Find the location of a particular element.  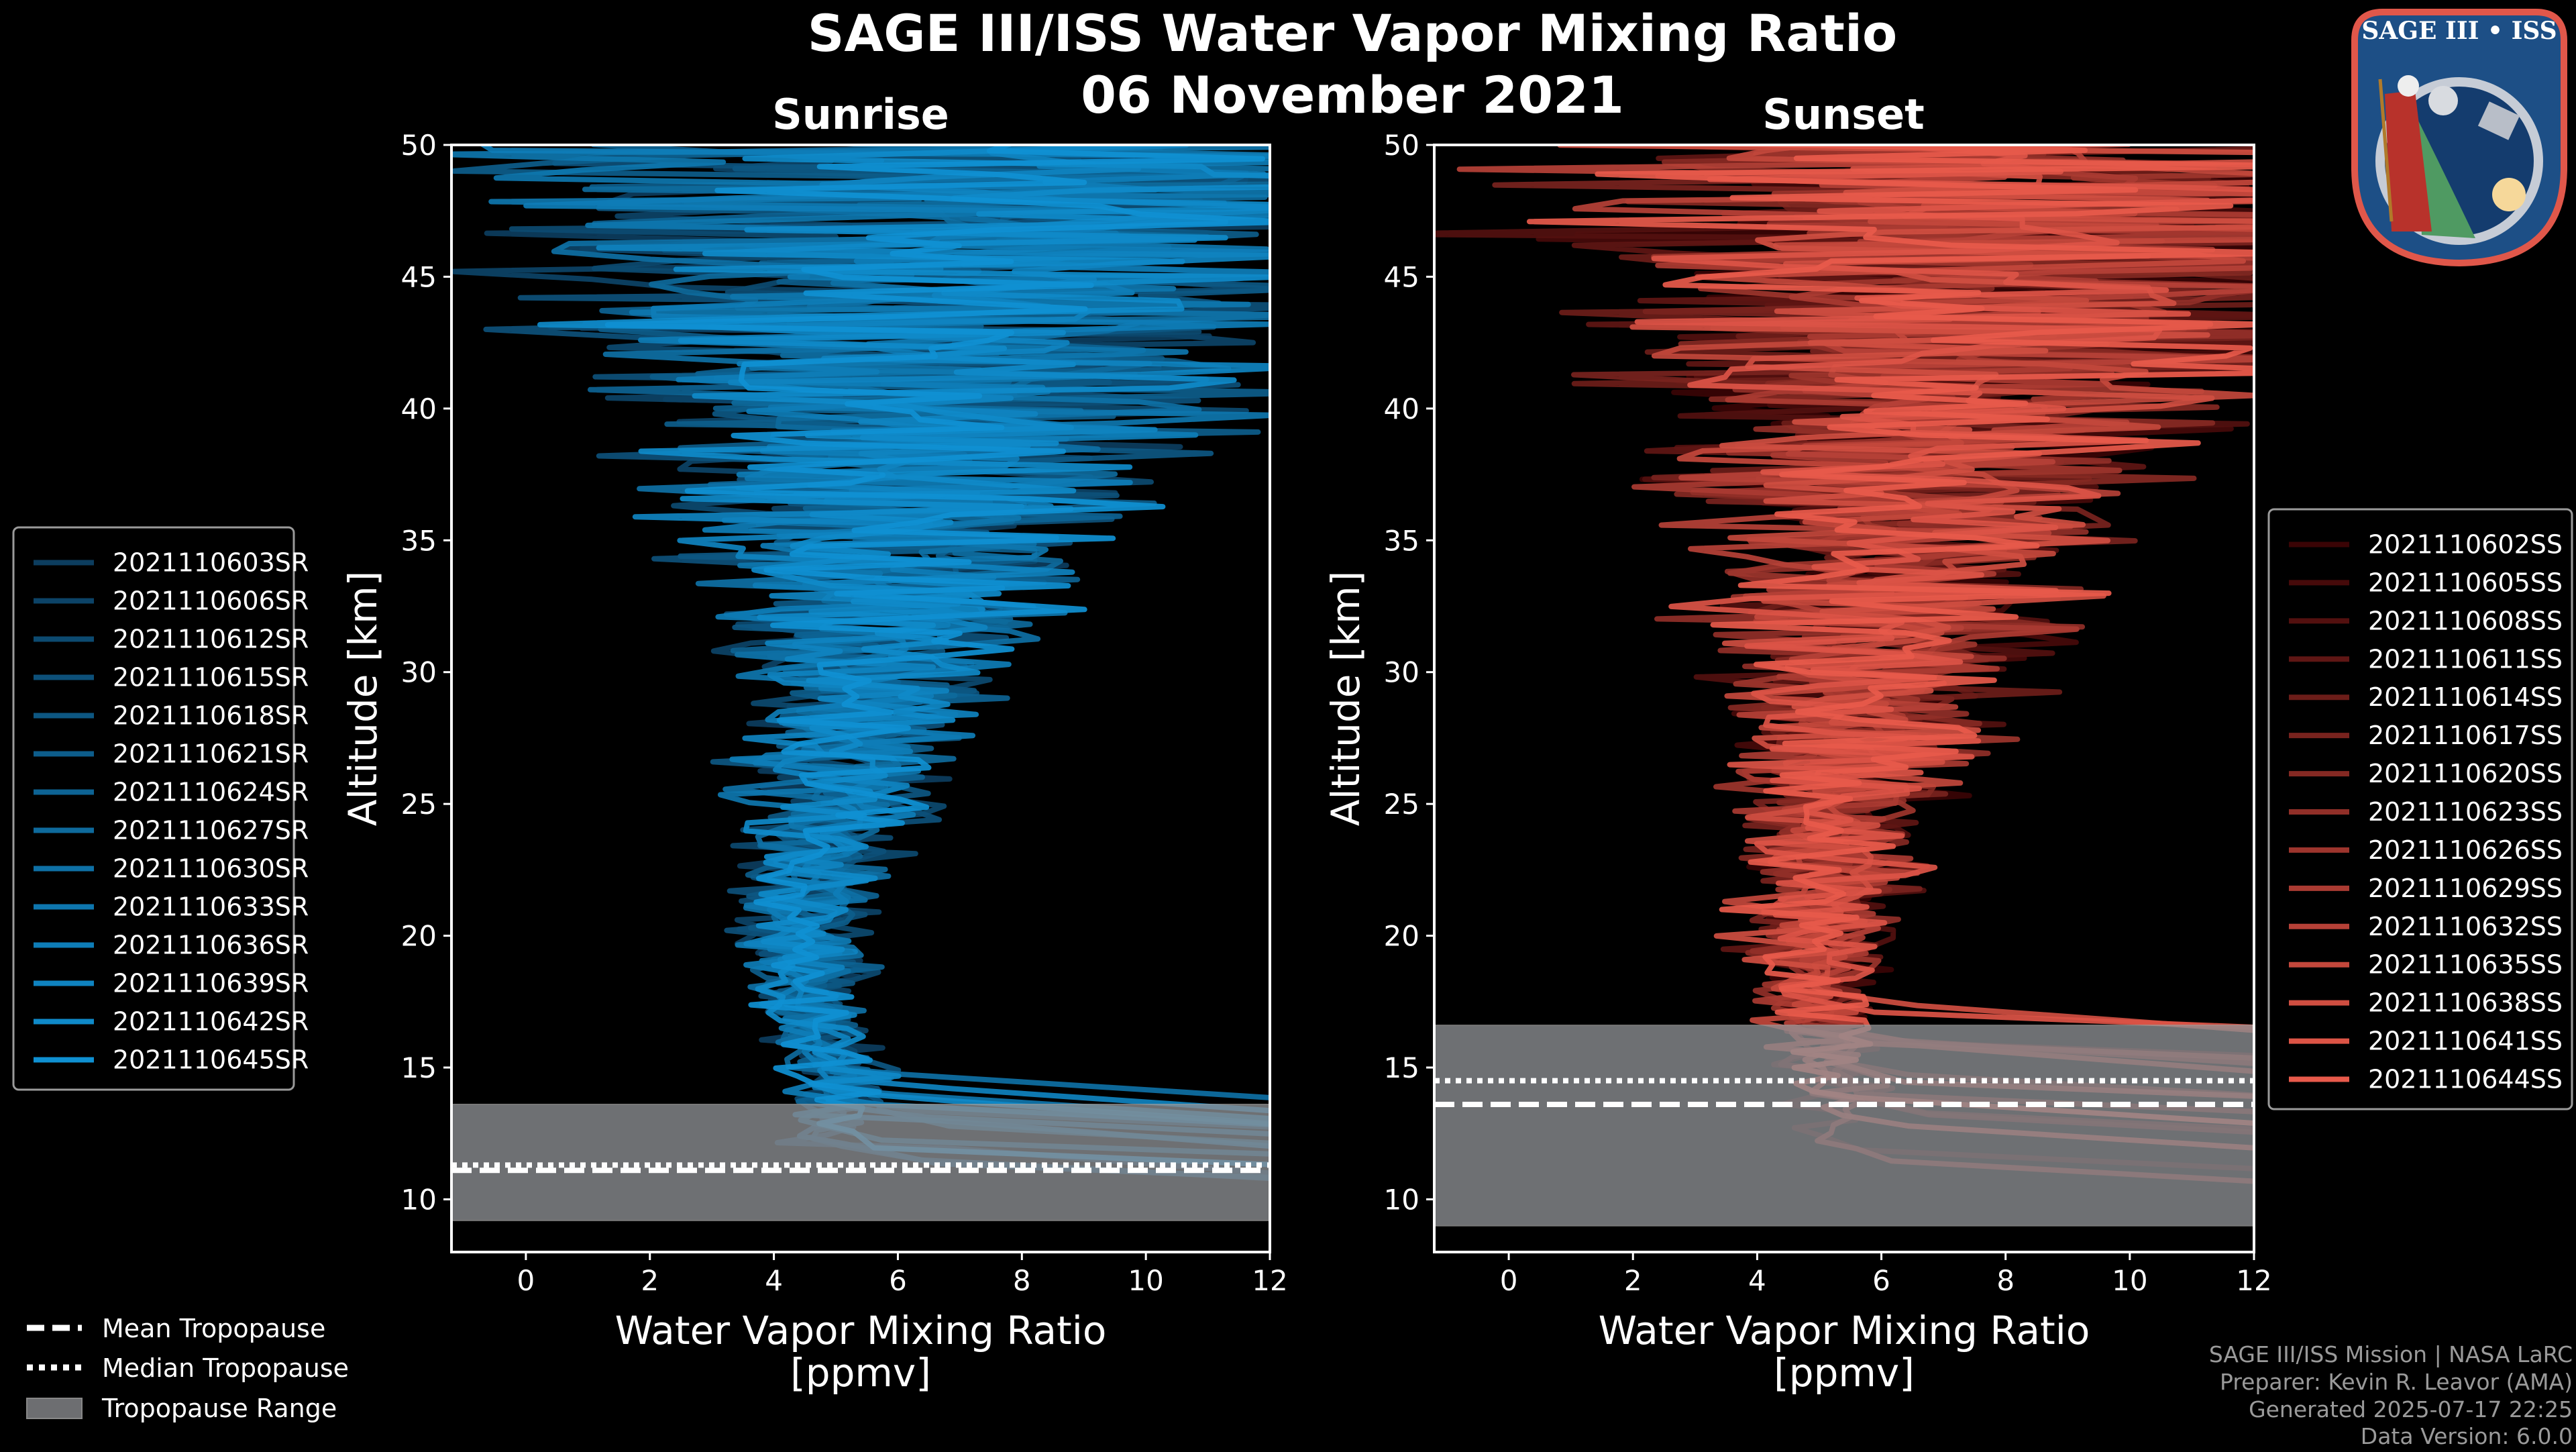

legend-label: 2021110605SS is located at coordinates (2465, 582).